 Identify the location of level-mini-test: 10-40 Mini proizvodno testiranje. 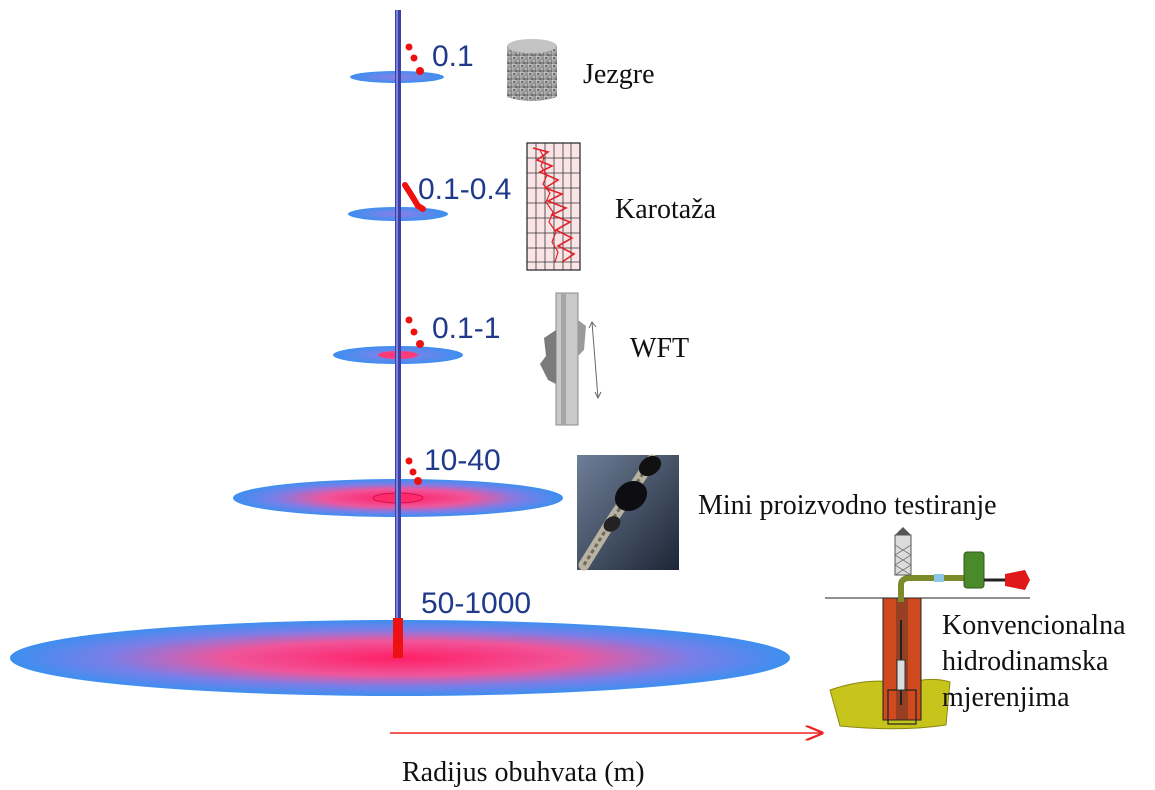
(615, 507).